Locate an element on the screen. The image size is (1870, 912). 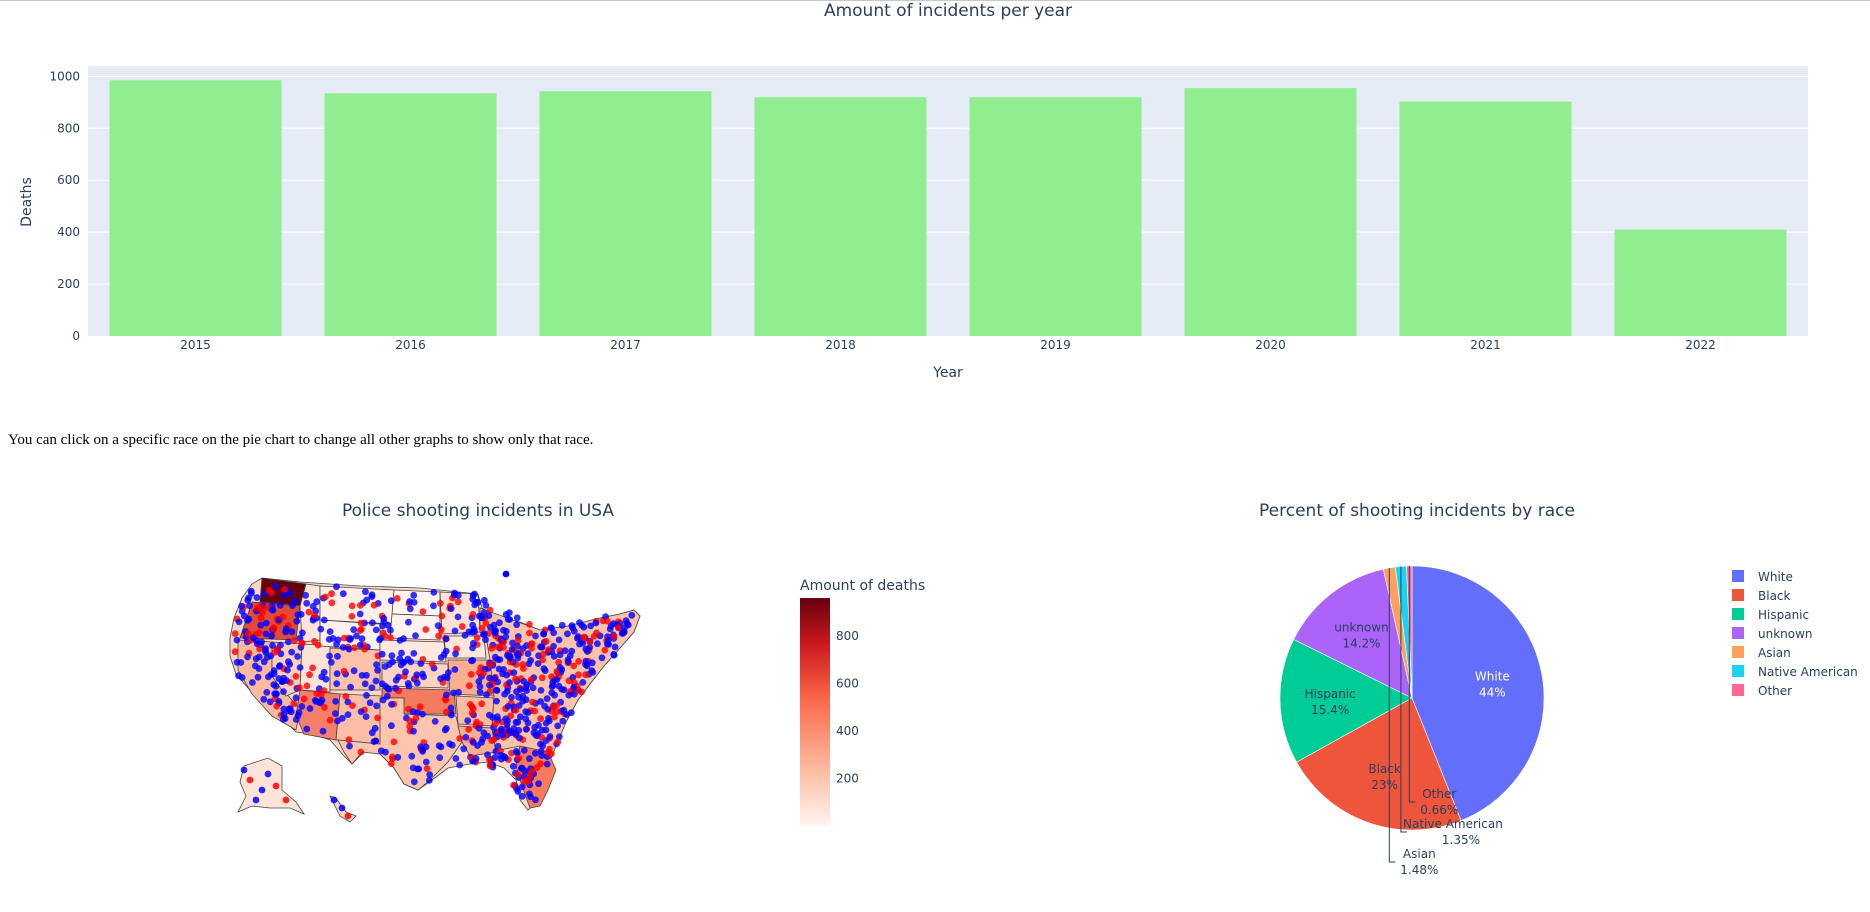
legend-item-label: Asian is located at coordinates (1774, 653).